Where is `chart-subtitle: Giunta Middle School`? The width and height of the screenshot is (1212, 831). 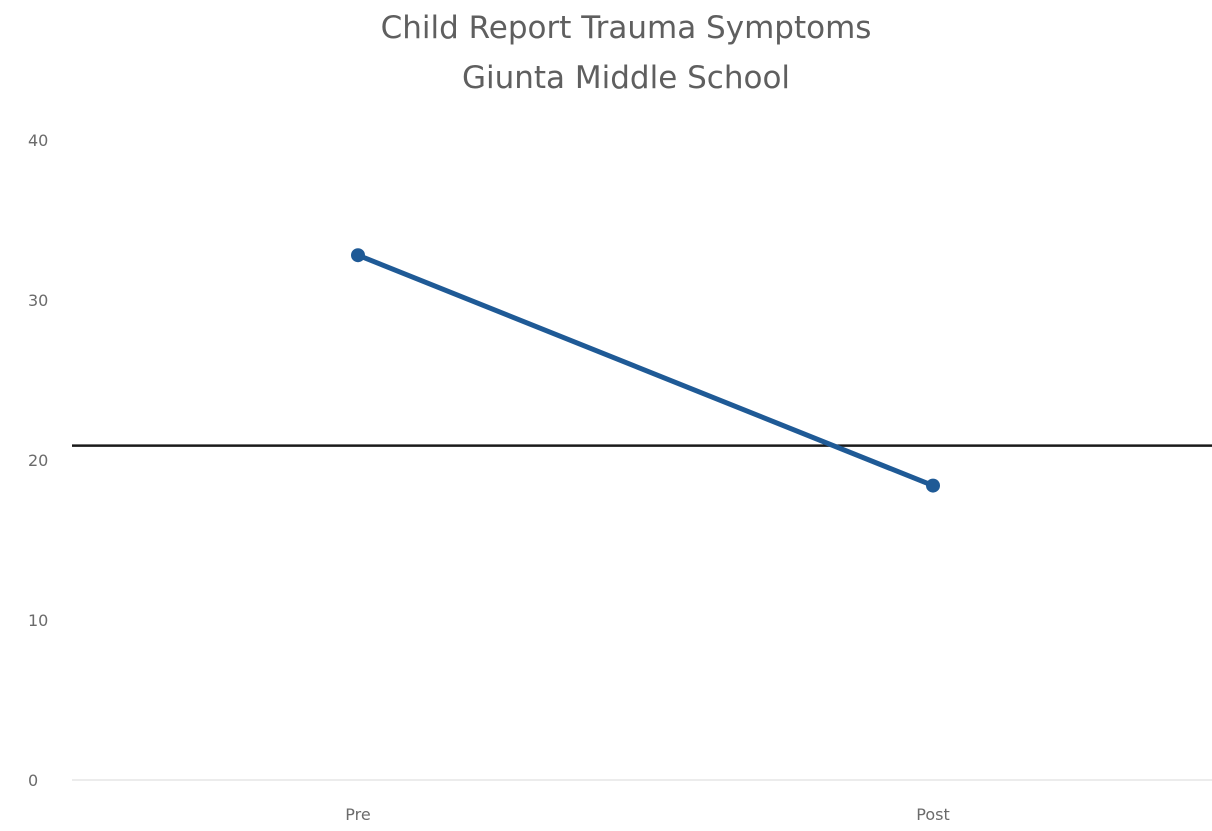
chart-subtitle: Giunta Middle School is located at coordinates (626, 78).